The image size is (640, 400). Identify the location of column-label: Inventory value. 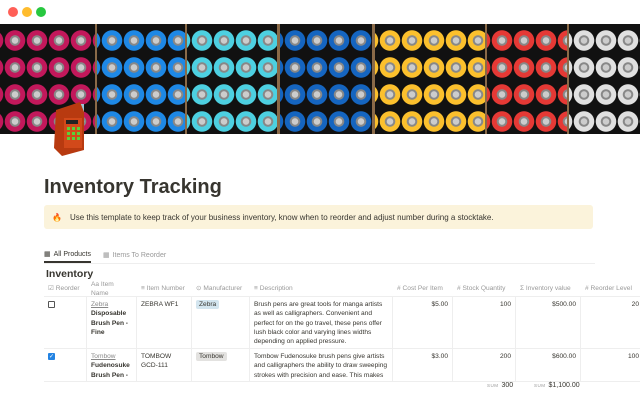
(548, 289).